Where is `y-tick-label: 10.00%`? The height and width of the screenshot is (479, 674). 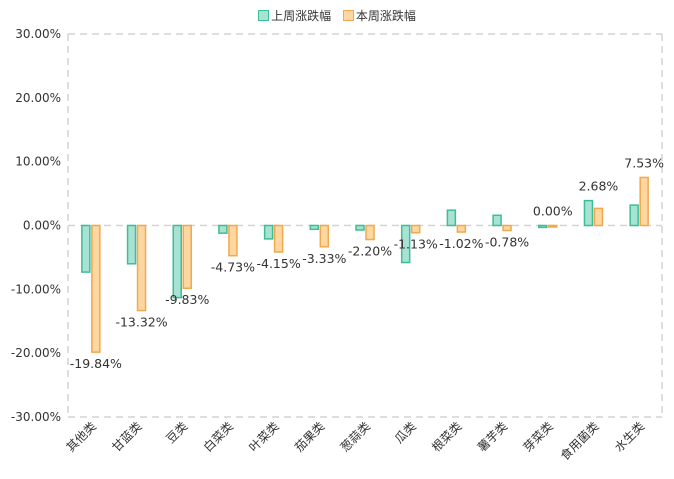 y-tick-label: 10.00% is located at coordinates (38, 162).